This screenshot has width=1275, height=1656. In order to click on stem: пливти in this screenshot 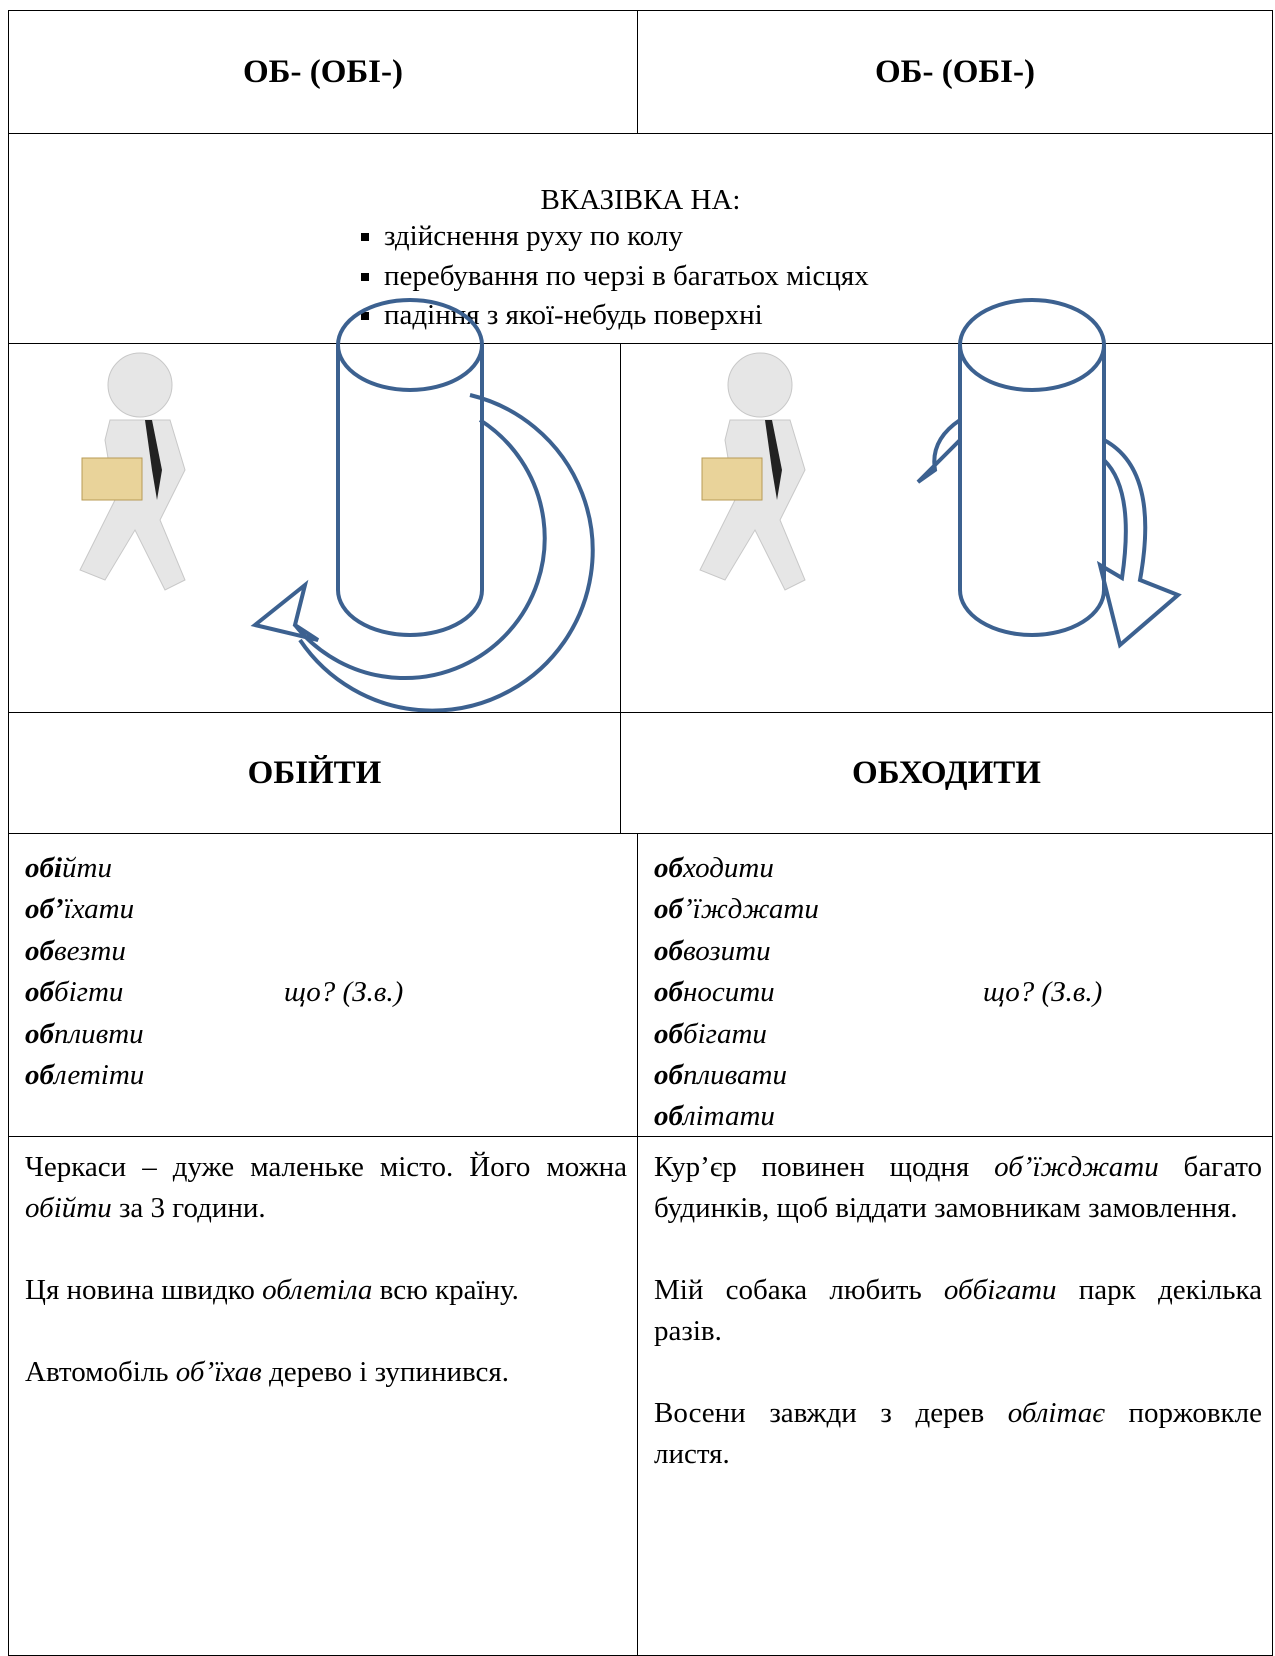, I will do `click(98, 1033)`.